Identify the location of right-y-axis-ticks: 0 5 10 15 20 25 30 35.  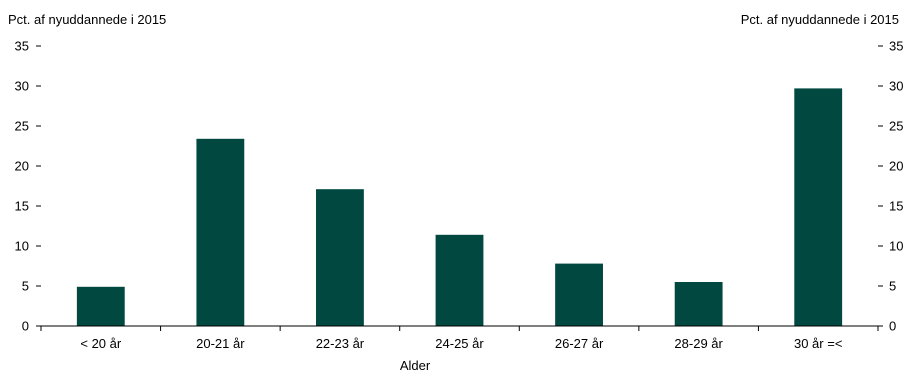
(890, 186).